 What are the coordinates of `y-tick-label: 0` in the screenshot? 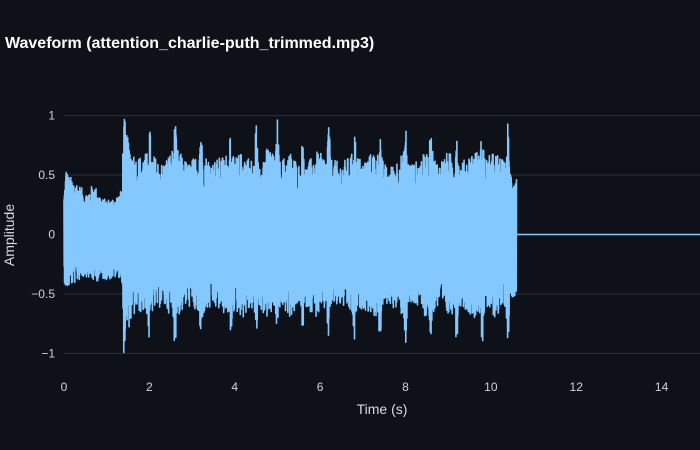 It's located at (51, 235).